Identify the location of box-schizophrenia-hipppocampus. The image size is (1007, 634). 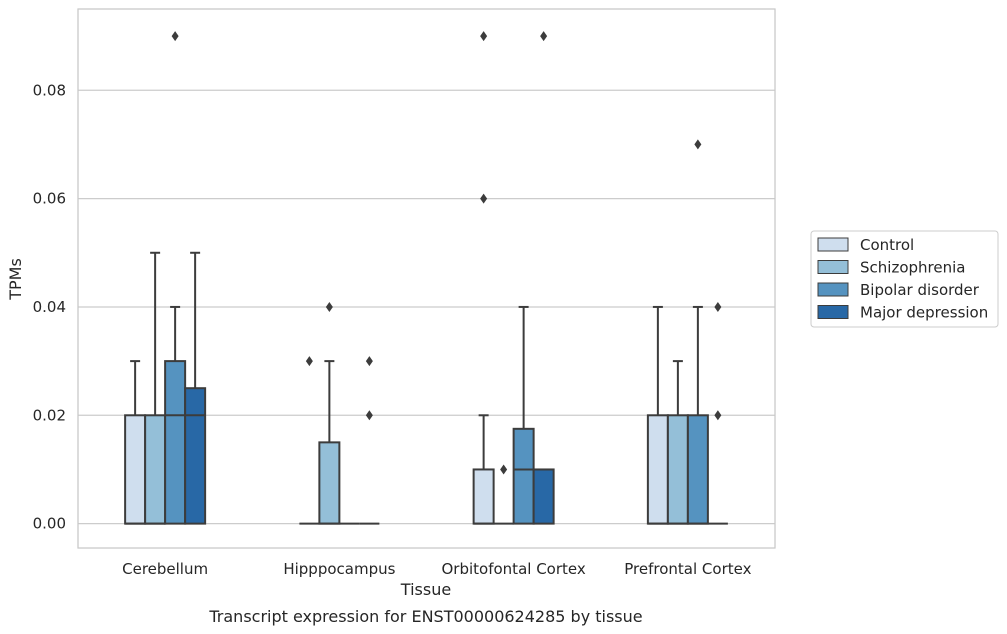
(329, 483).